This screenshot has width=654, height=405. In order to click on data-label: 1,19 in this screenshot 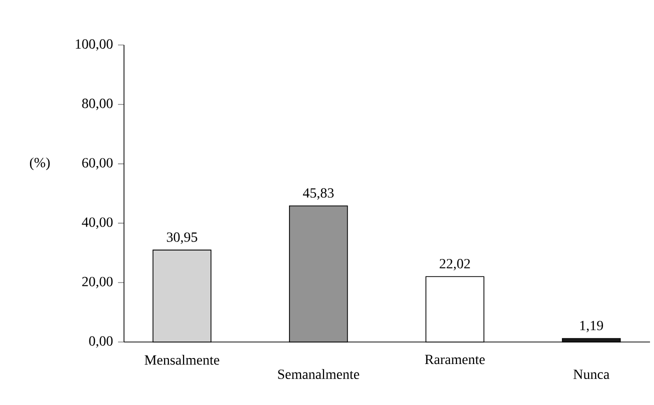, I will do `click(592, 326)`.